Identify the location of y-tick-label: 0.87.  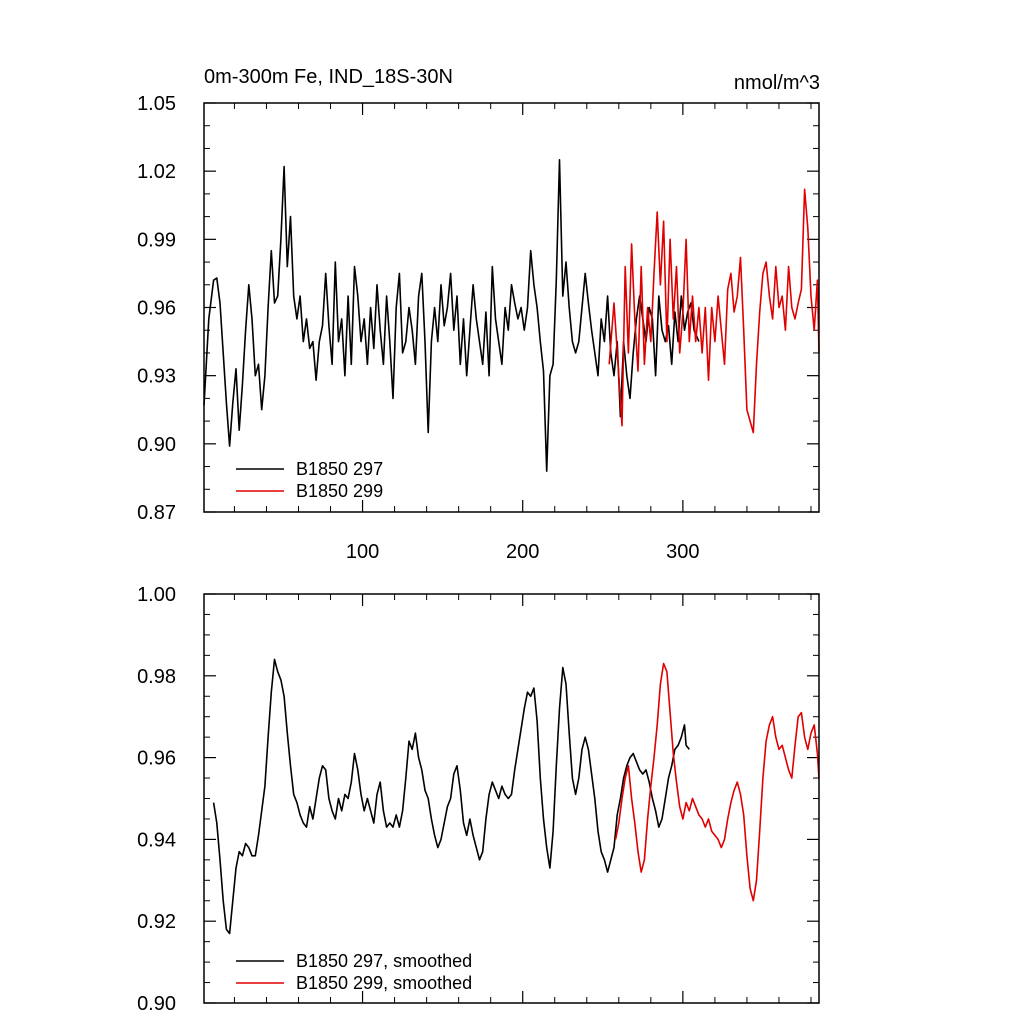
(156, 513).